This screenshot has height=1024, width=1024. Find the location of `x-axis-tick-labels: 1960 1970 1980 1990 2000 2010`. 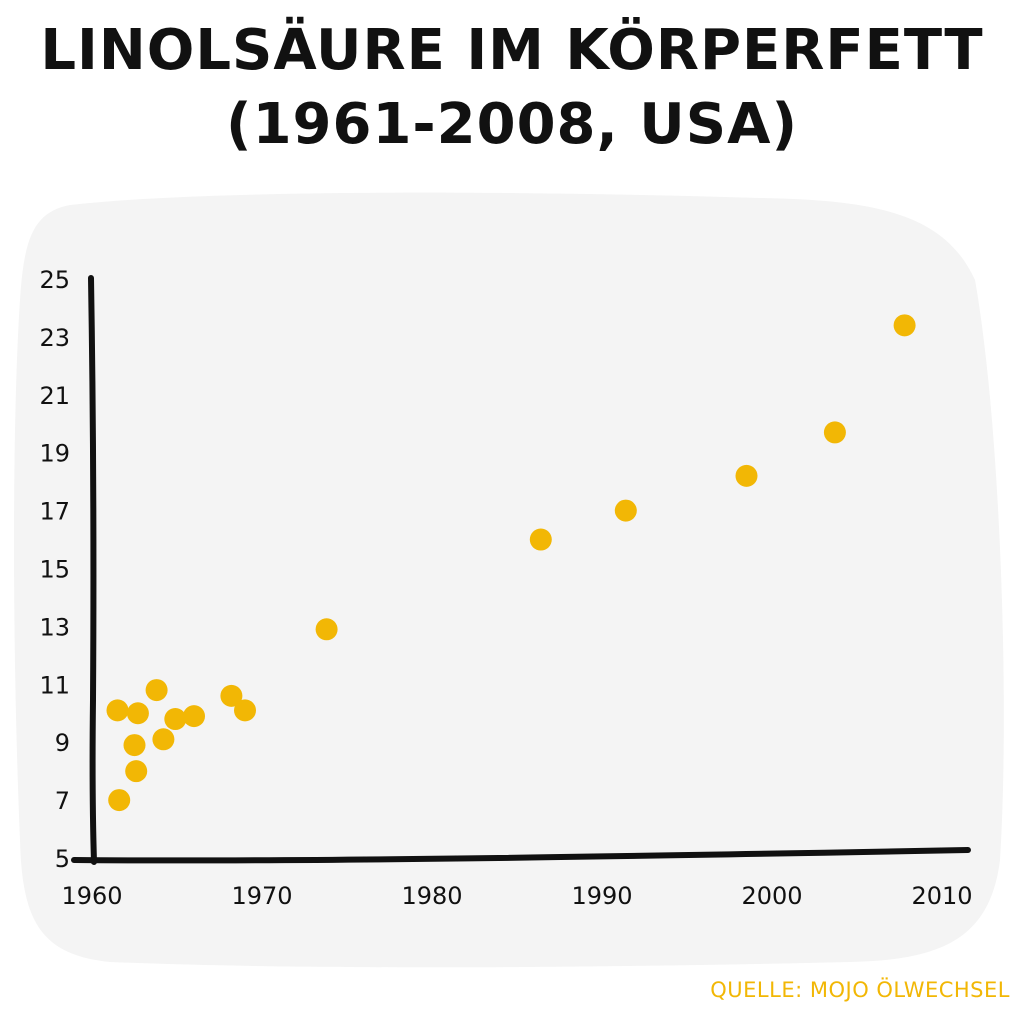

x-axis-tick-labels: 1960 1970 1980 1990 2000 2010 is located at coordinates (516, 896).